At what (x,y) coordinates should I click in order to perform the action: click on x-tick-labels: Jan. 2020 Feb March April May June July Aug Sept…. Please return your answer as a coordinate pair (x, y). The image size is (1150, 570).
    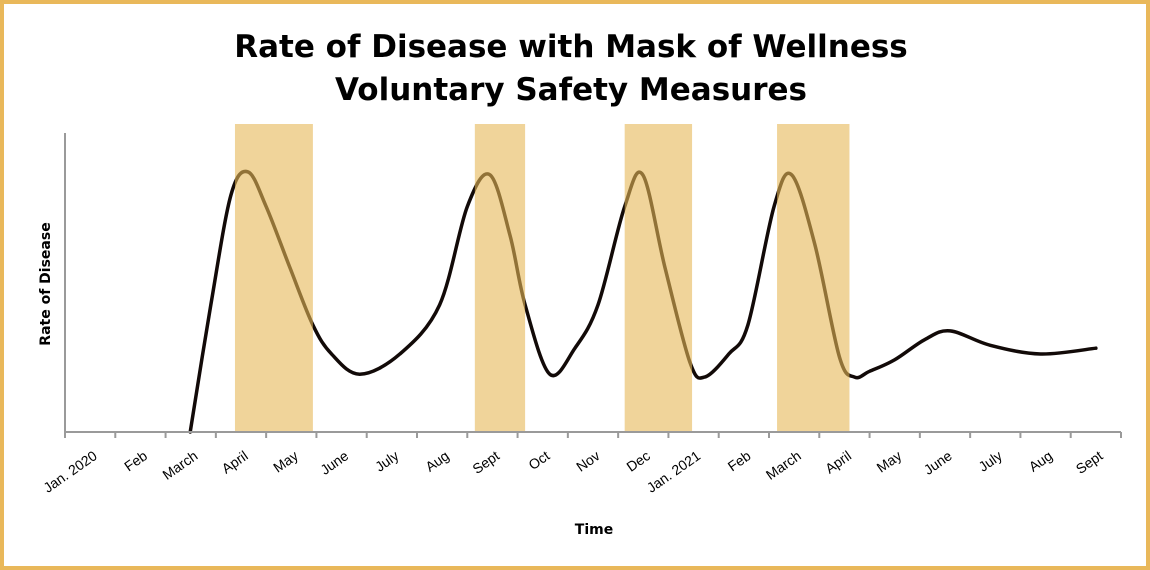
    Looking at the image, I should click on (572, 471).